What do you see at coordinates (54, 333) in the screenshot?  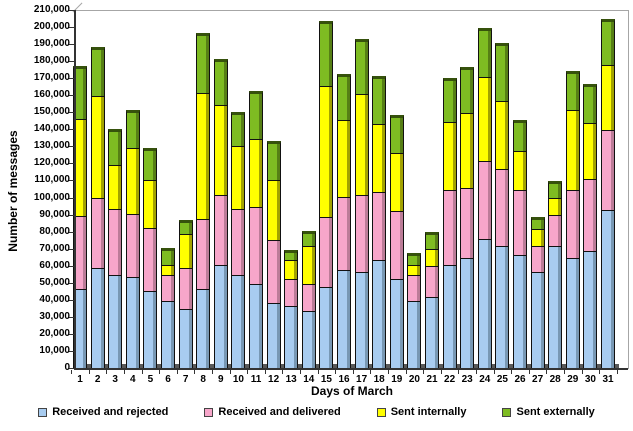 I see `y-axis-tick-label: 20,000` at bounding box center [54, 333].